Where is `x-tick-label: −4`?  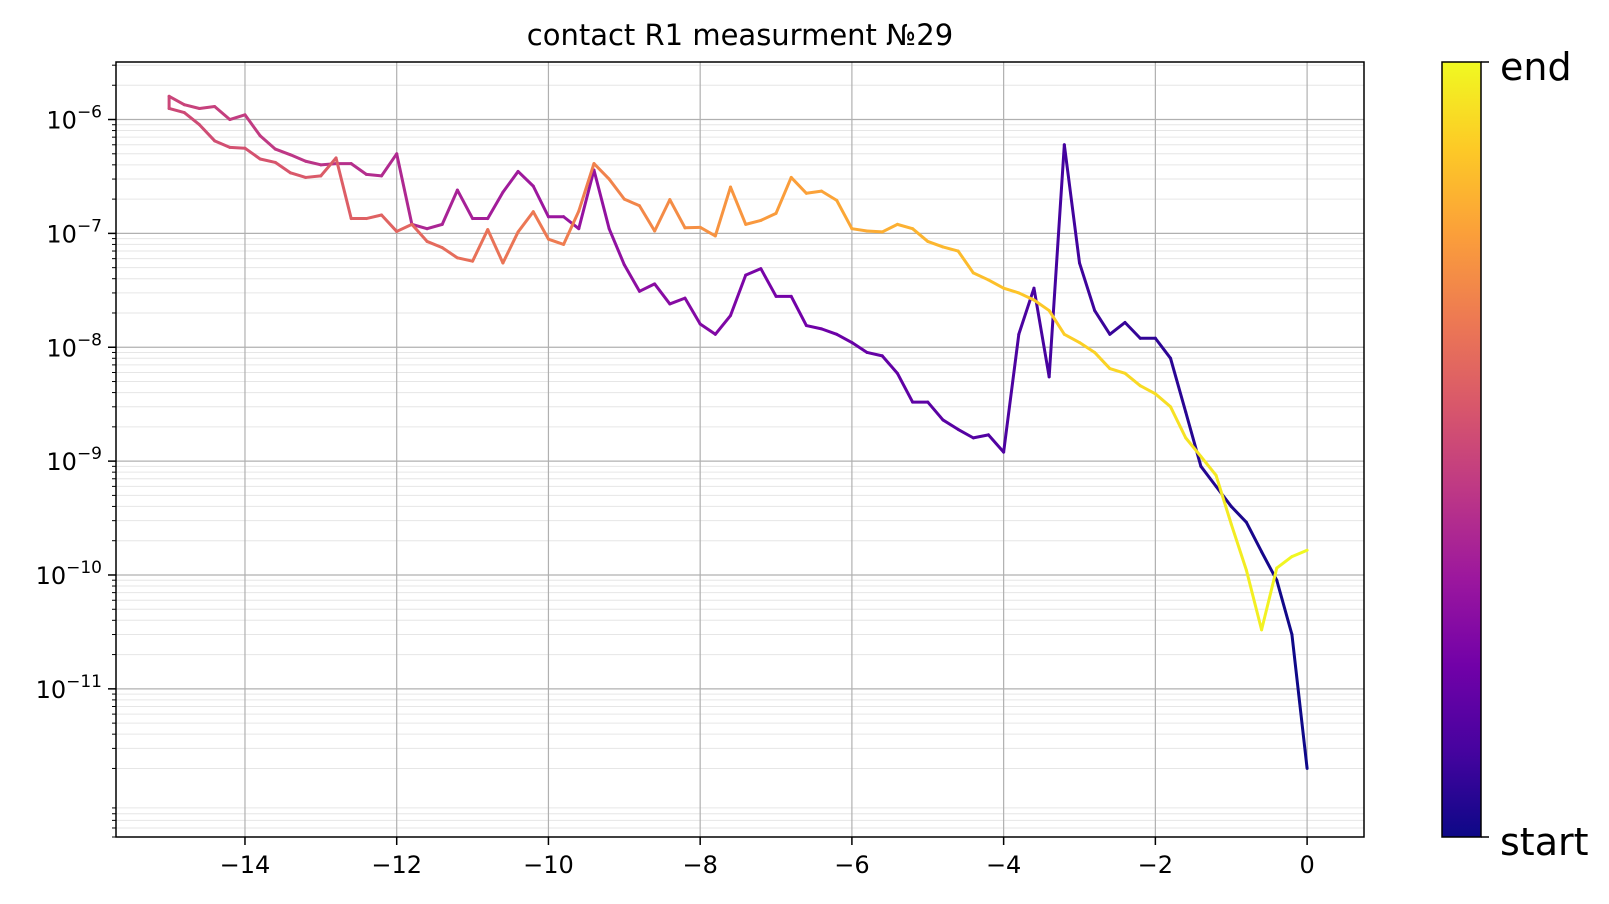
x-tick-label: −4 is located at coordinates (1003, 865).